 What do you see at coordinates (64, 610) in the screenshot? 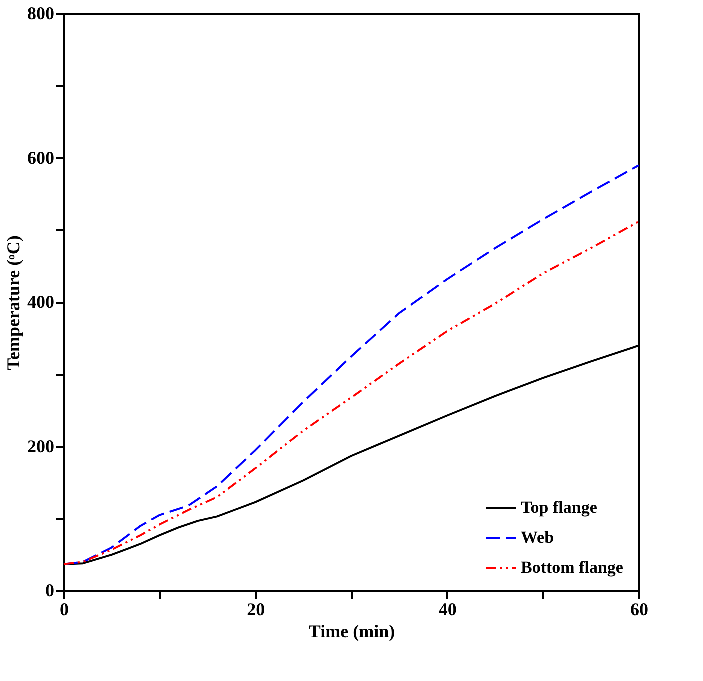
I see `x-tick-label: 0` at bounding box center [64, 610].